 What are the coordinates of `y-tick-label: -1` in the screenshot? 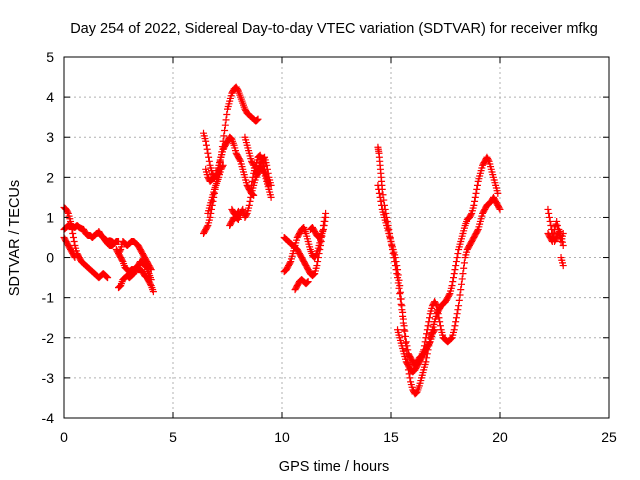 It's located at (48, 298).